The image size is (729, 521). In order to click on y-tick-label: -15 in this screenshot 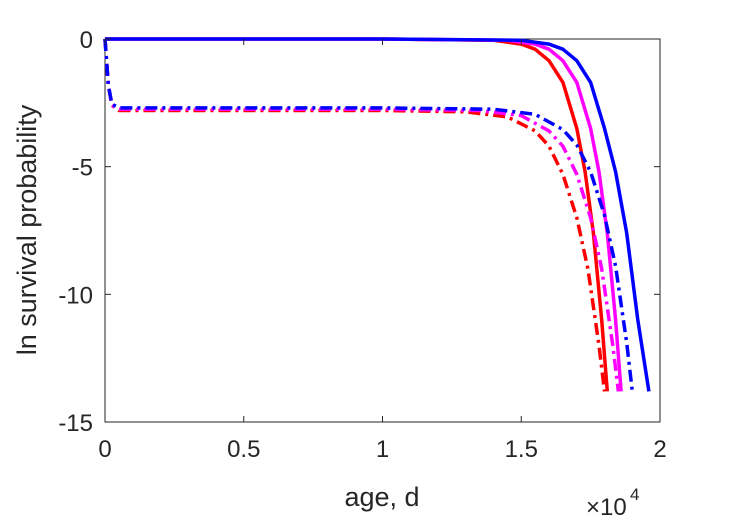, I will do `click(75, 423)`.